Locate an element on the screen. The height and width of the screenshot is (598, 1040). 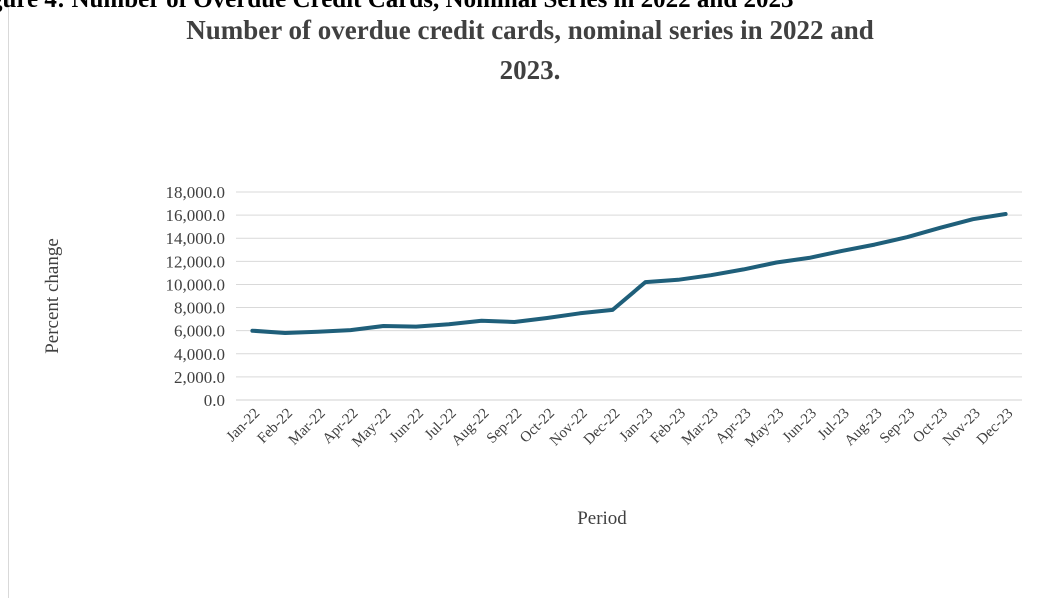
y-tick-label: 14,000.0 is located at coordinates (196, 238).